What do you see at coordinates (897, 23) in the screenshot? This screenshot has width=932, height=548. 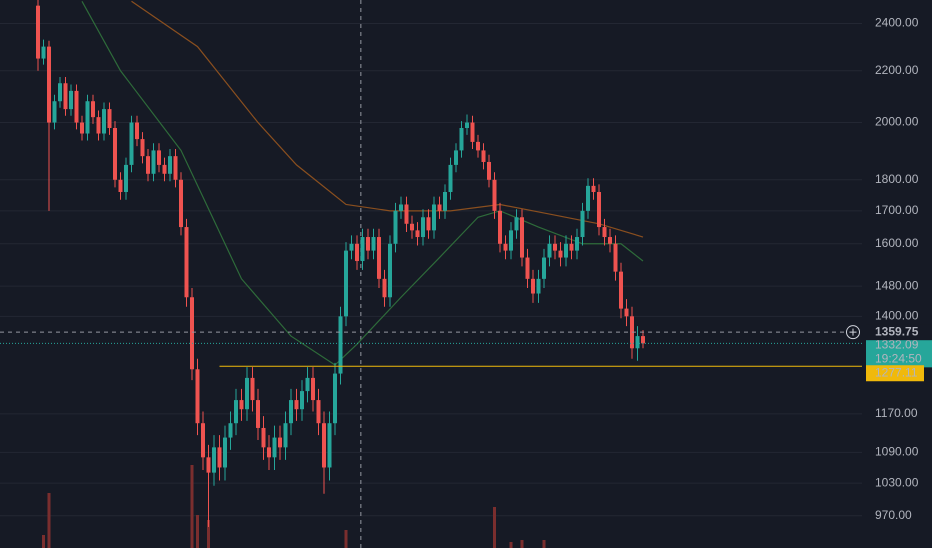 I see `y-tick-label: 2400.00` at bounding box center [897, 23].